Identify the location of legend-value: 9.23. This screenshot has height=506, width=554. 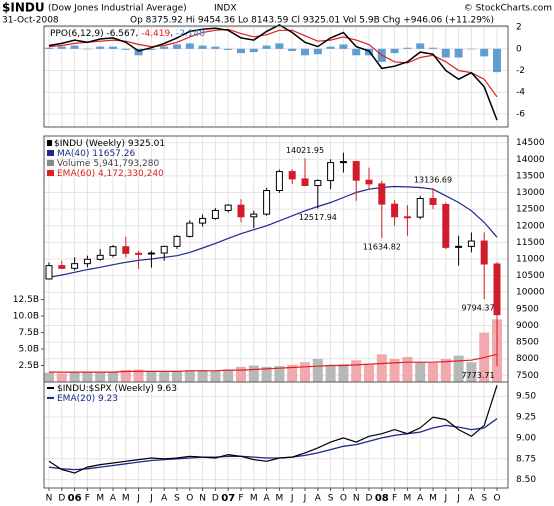
(108, 399).